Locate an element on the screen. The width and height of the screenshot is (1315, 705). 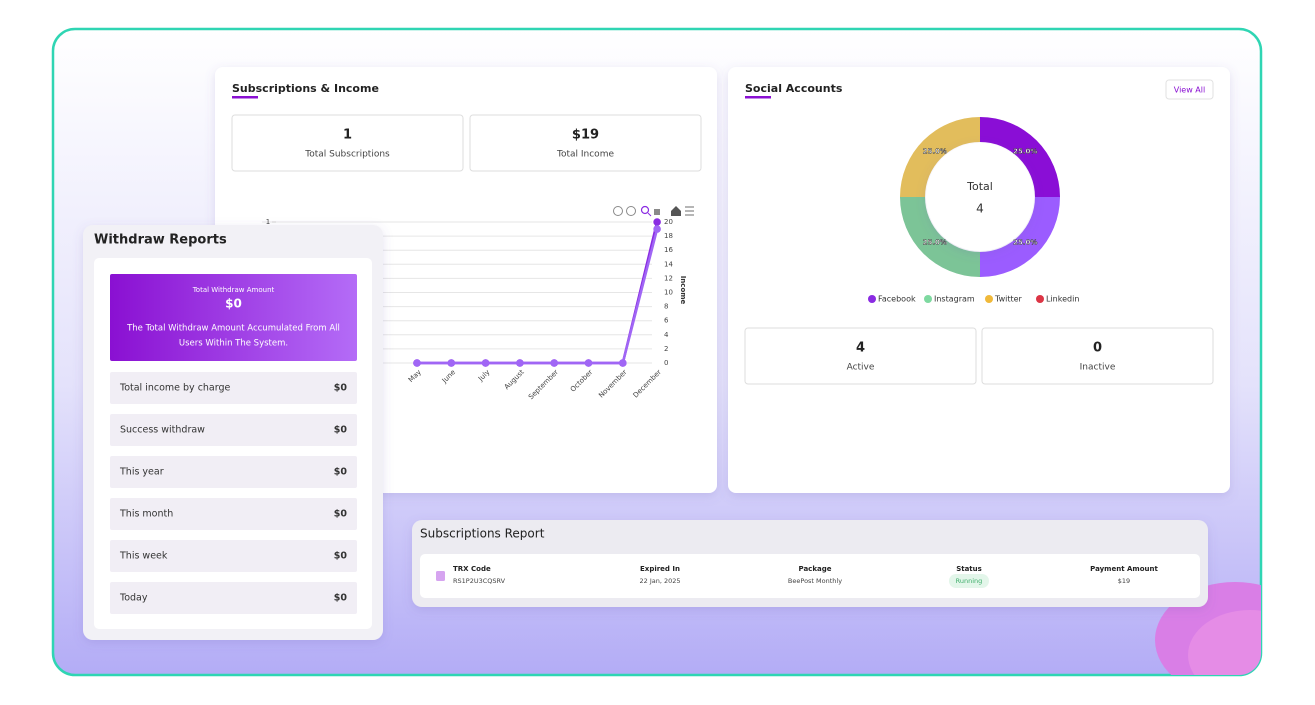
y2-tick-label: 8 is located at coordinates (666, 307).